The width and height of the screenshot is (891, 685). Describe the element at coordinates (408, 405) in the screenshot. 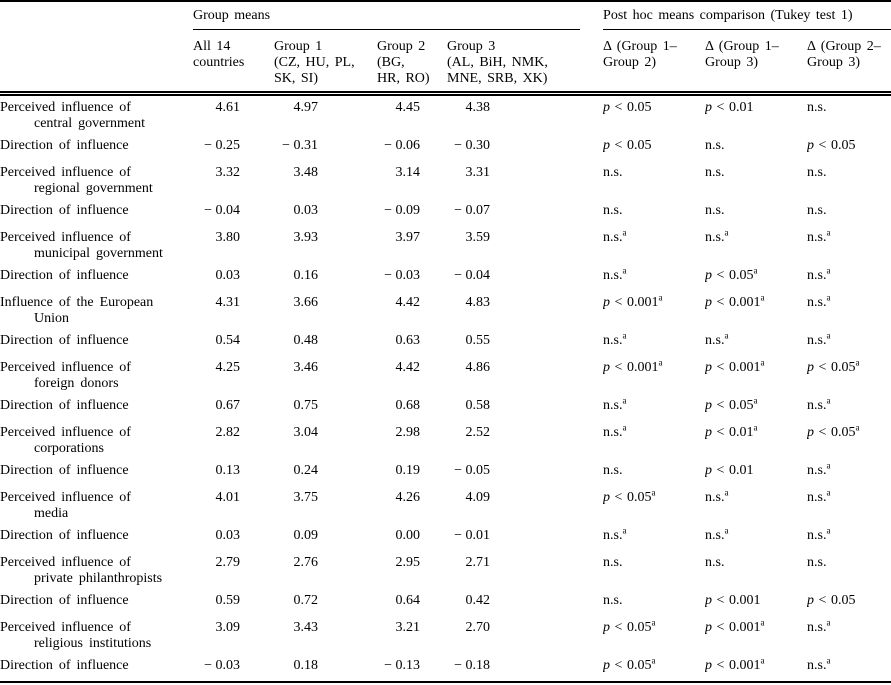

I see `mean-value: 0.68` at that location.